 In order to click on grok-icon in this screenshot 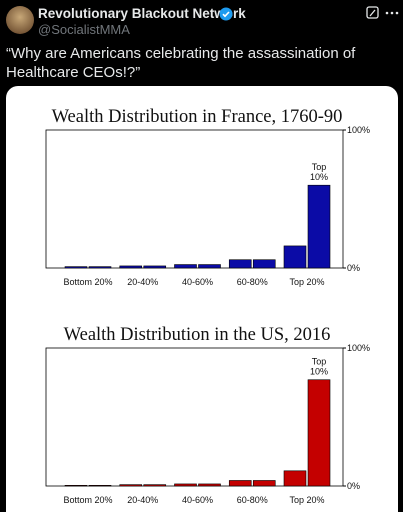, I will do `click(373, 13)`.